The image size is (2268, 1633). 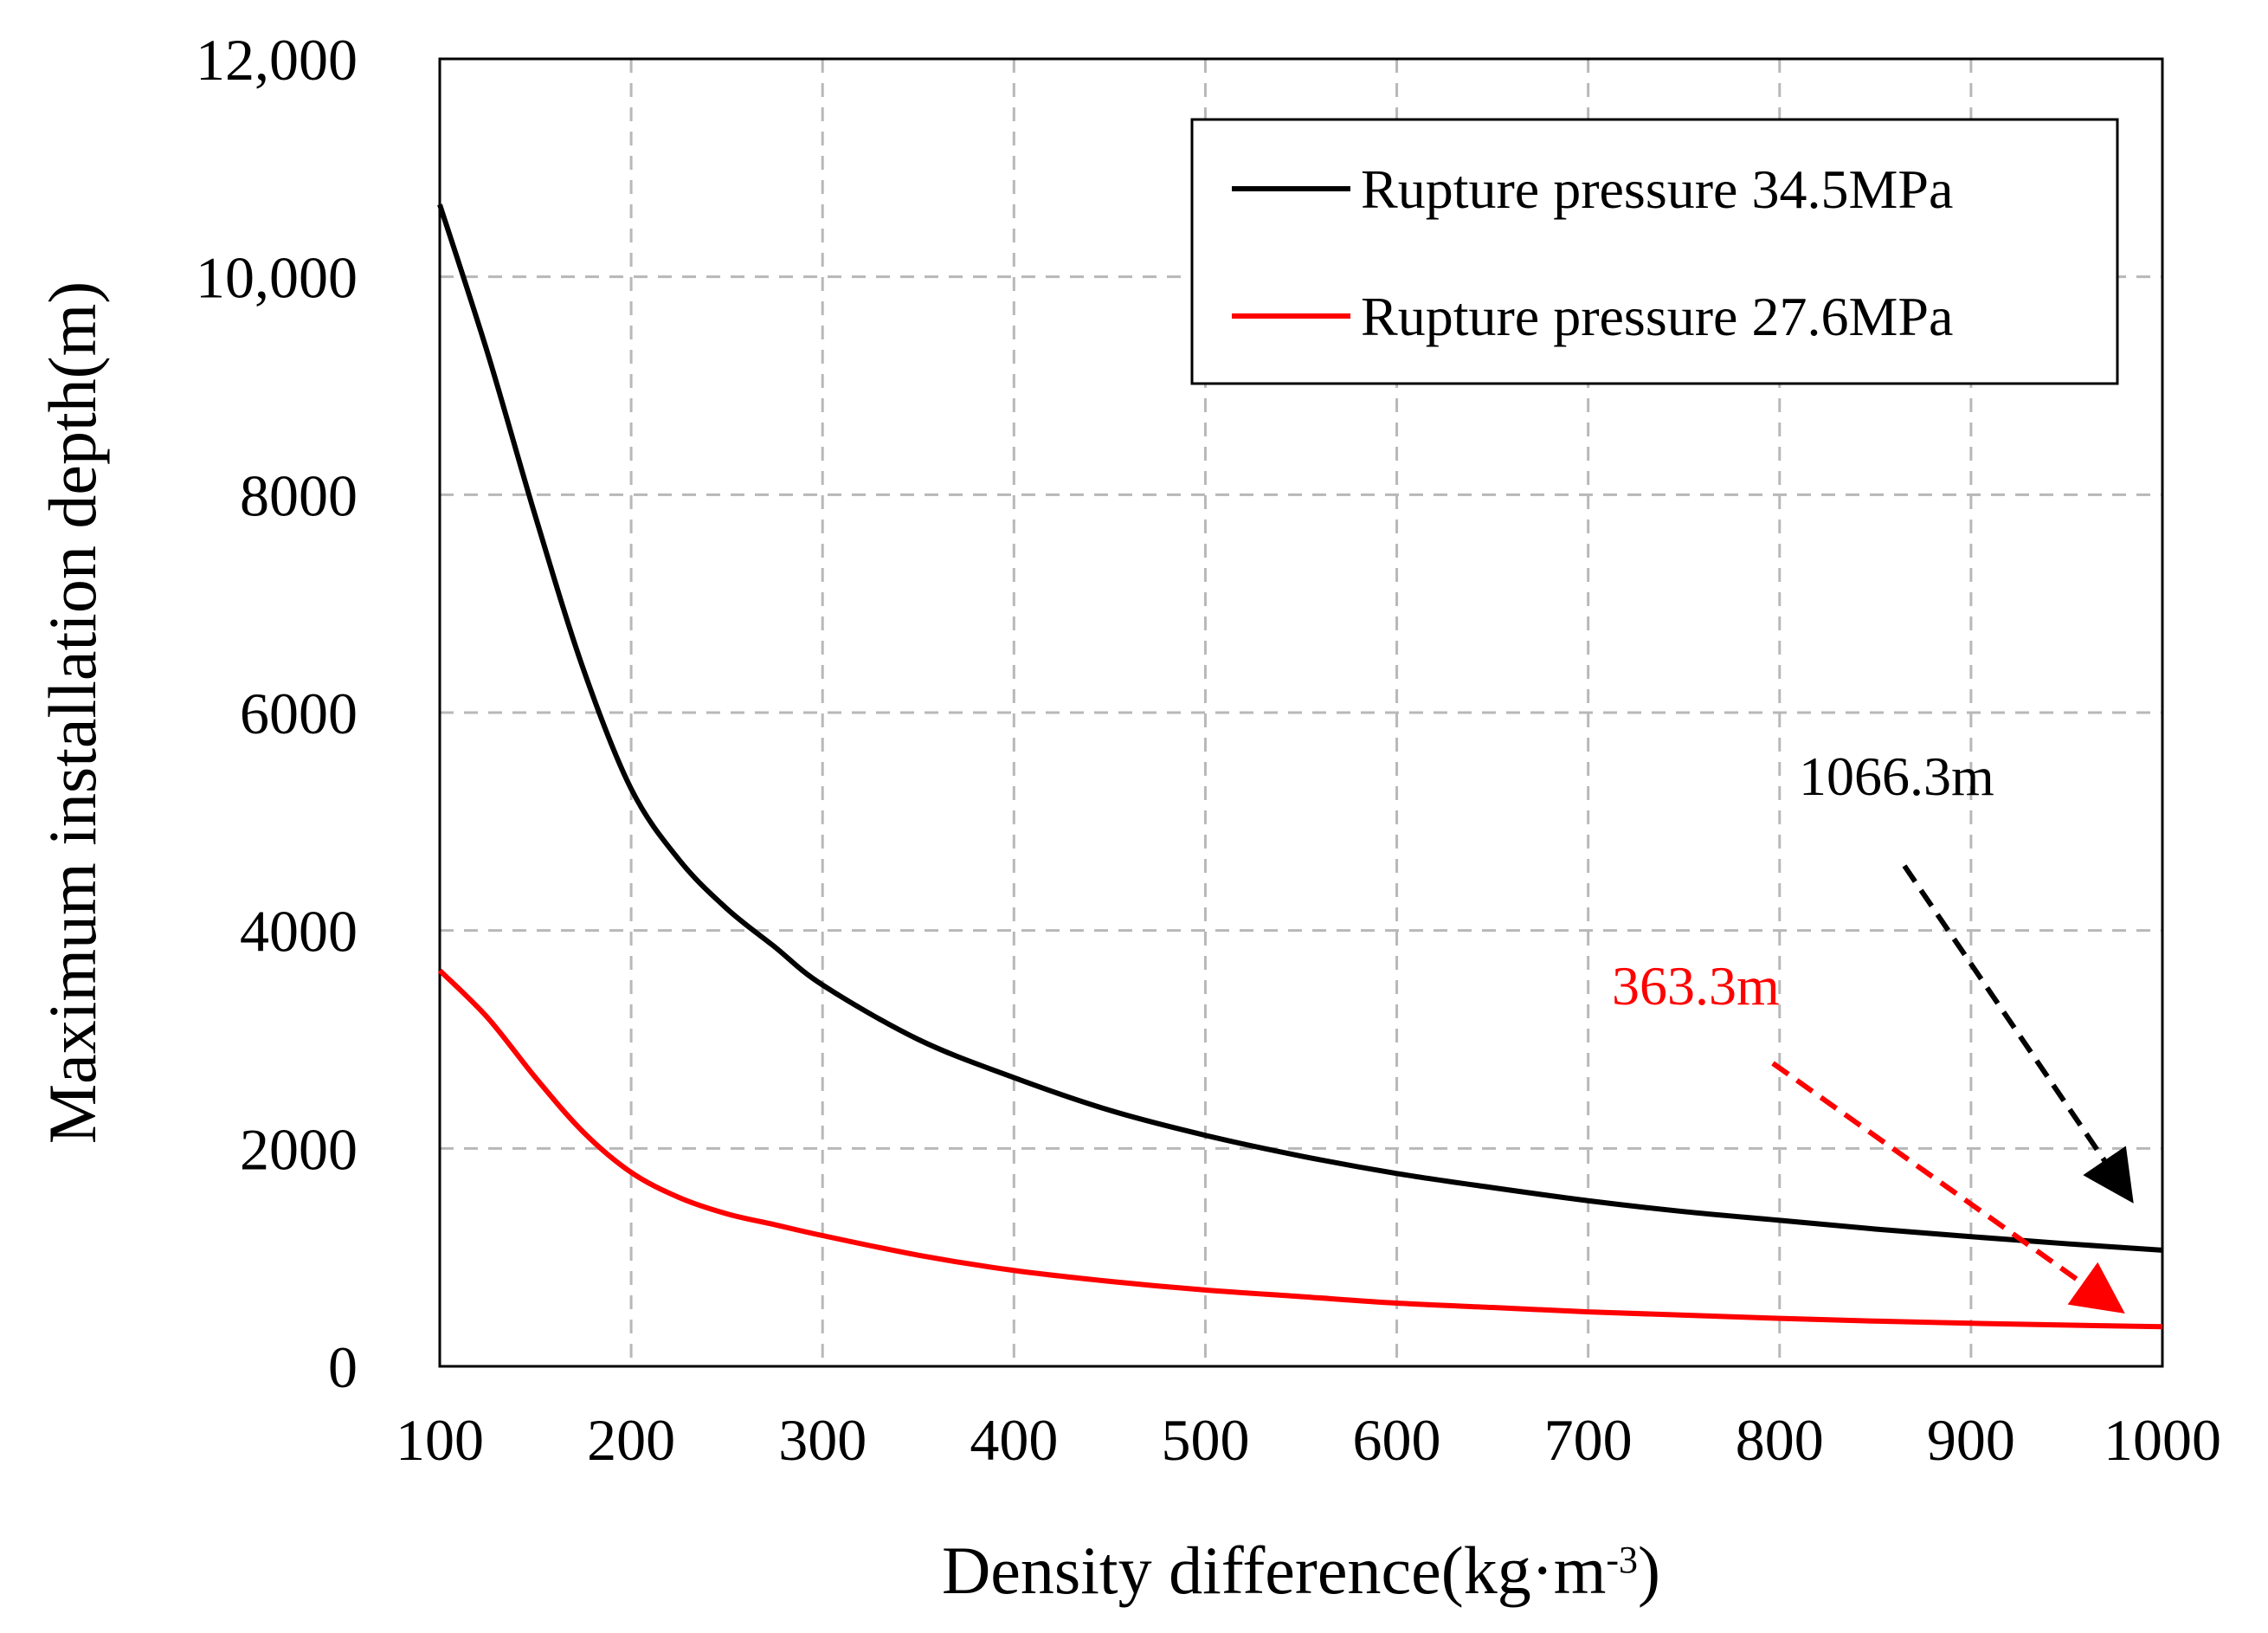 I want to click on y-tick-label: 2000, so click(x=299, y=1149).